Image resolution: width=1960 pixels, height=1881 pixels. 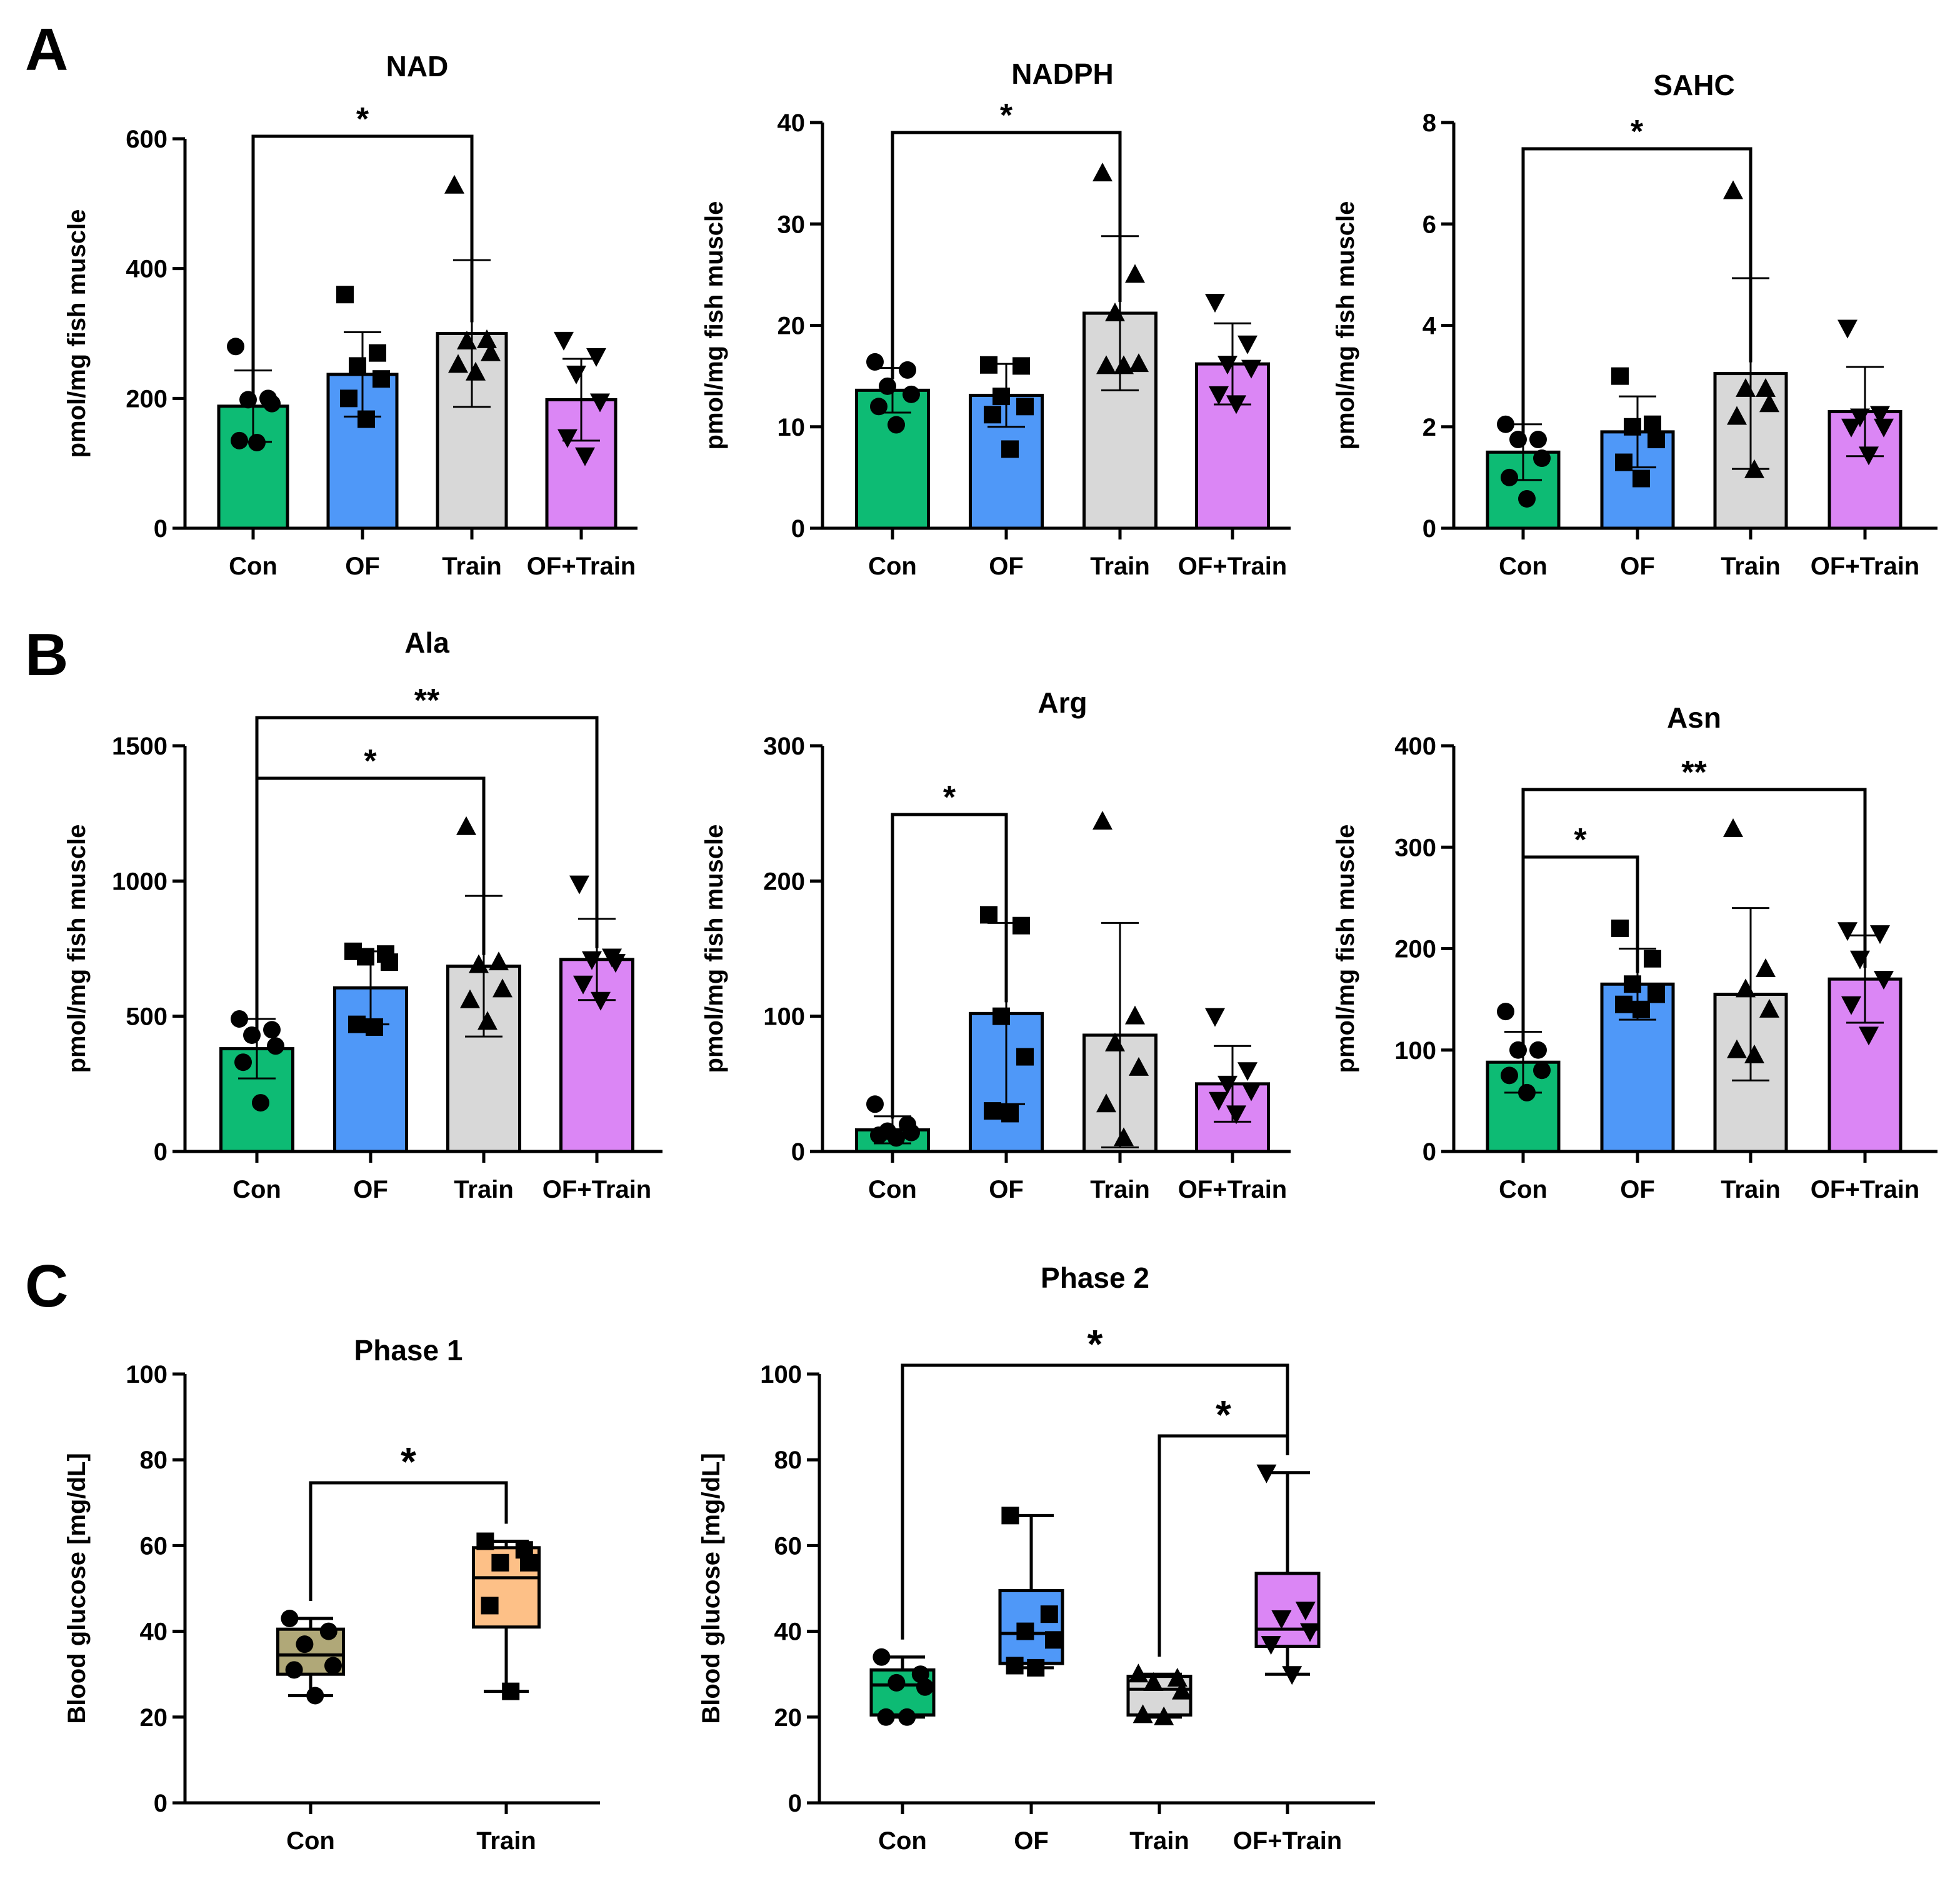 I want to click on chart-title: Arg, so click(x=1062, y=702).